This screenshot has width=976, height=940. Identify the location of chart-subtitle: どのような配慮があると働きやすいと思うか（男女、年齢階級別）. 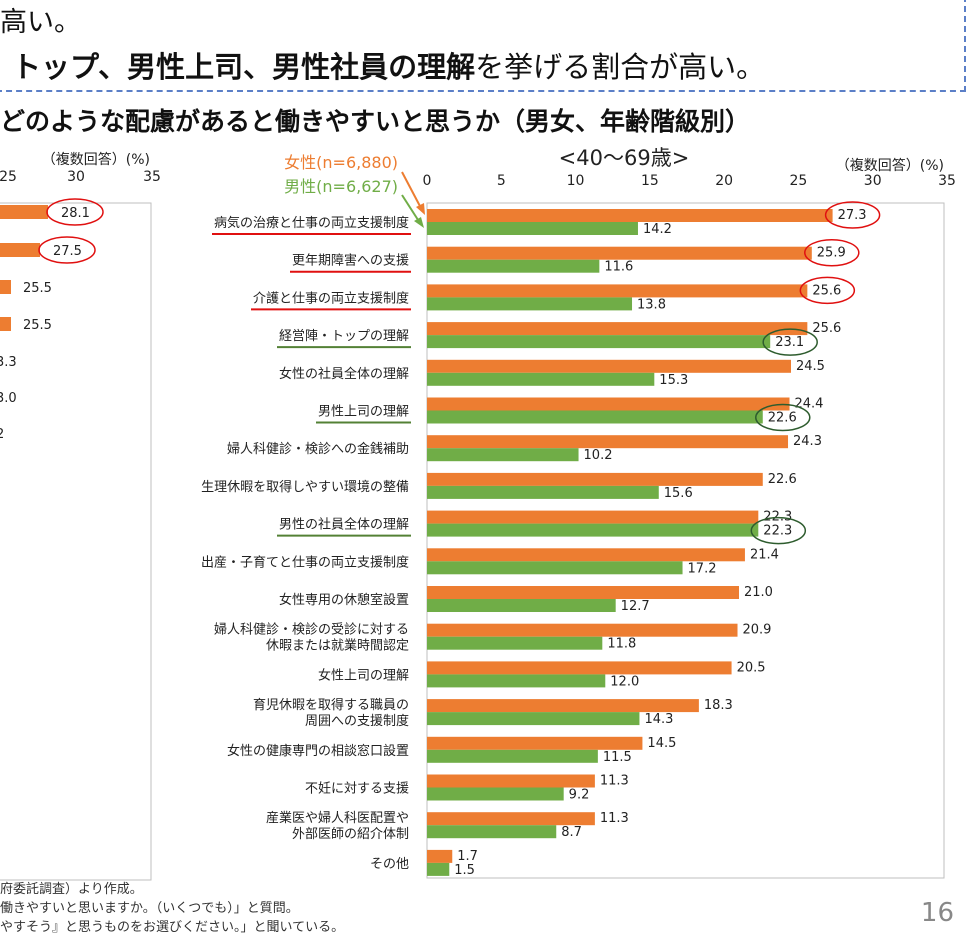
(375, 121).